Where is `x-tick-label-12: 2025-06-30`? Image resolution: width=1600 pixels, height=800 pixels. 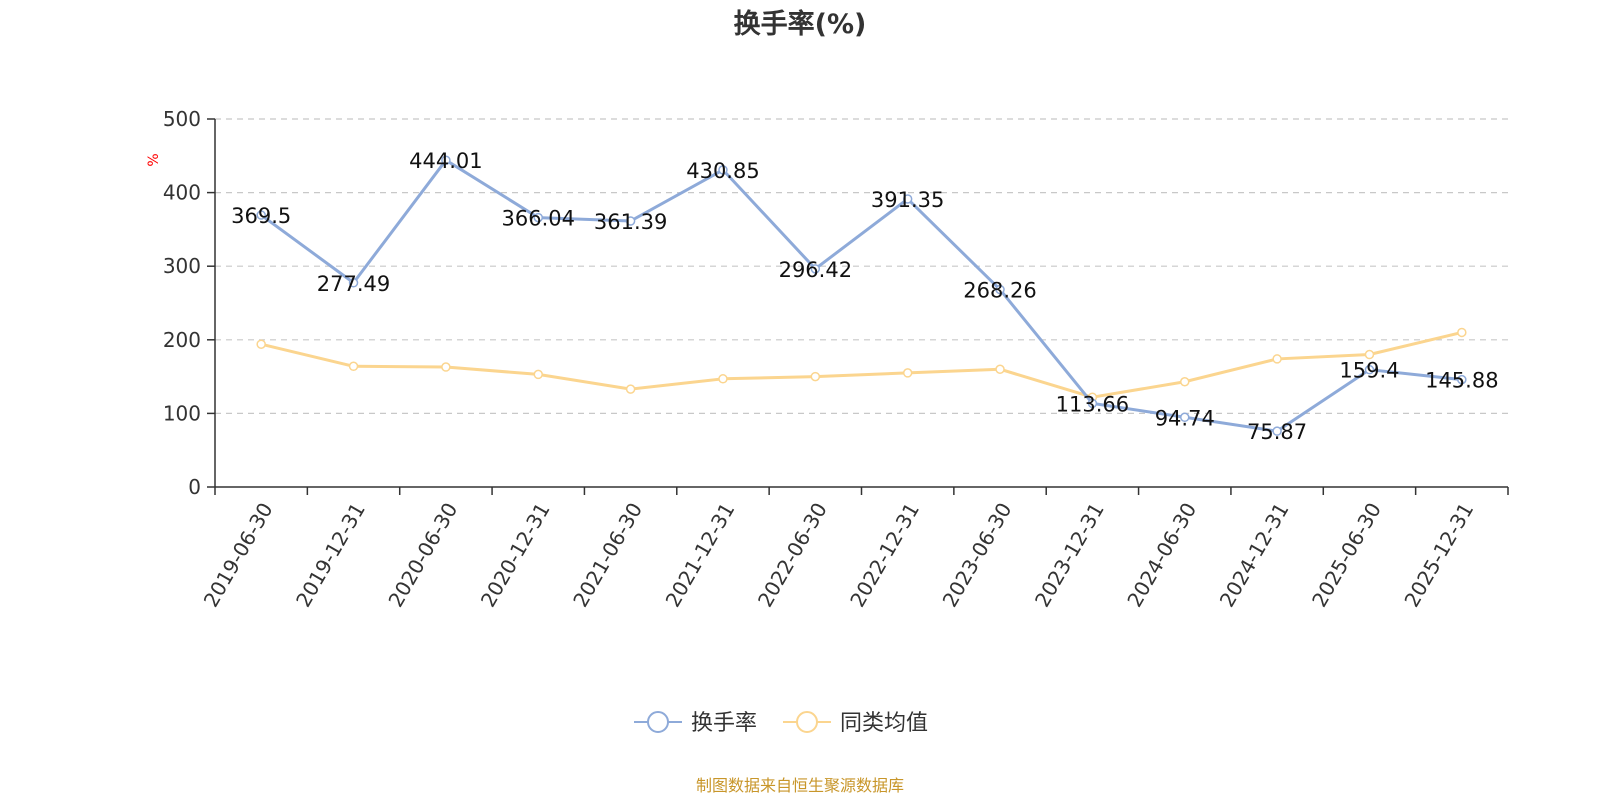 x-tick-label-12: 2025-06-30 is located at coordinates (1346, 555).